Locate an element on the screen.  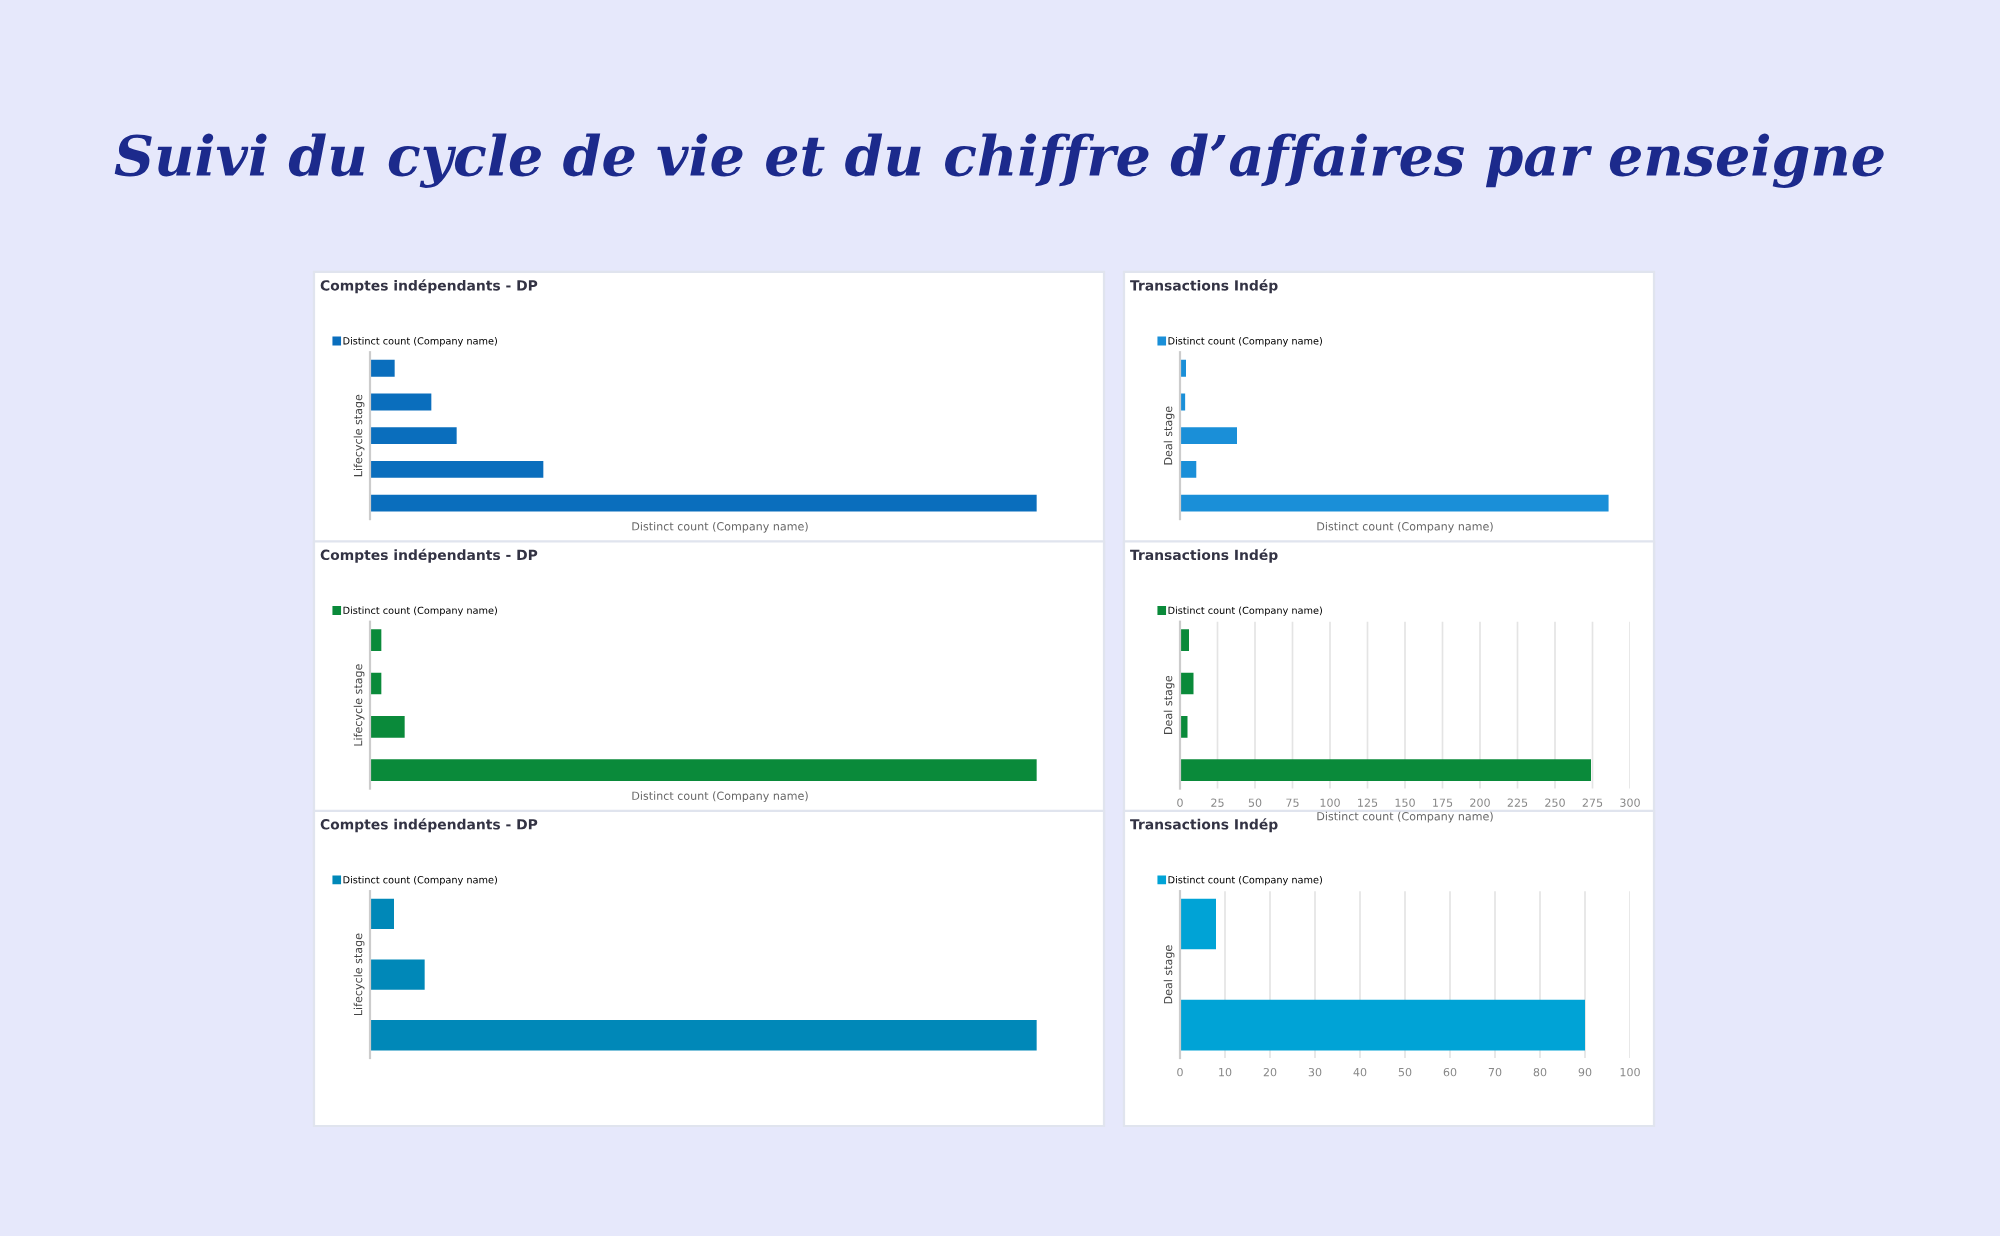
text: Suivi du cycle de vie et du chiffre d’affaires par enseigne is located at coordinates (999, 160).